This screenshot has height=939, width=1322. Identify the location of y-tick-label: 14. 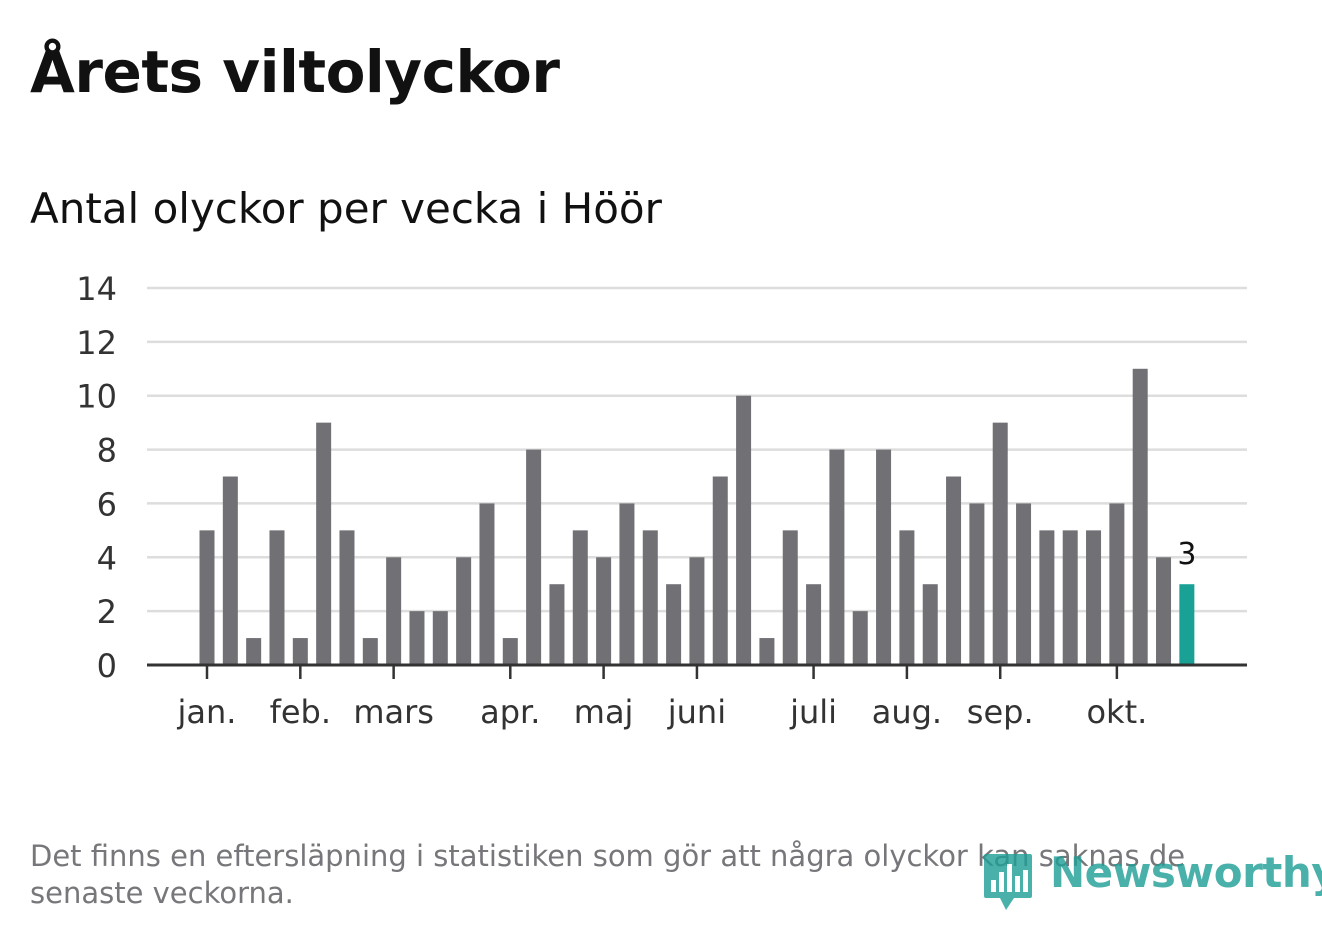
(96, 289).